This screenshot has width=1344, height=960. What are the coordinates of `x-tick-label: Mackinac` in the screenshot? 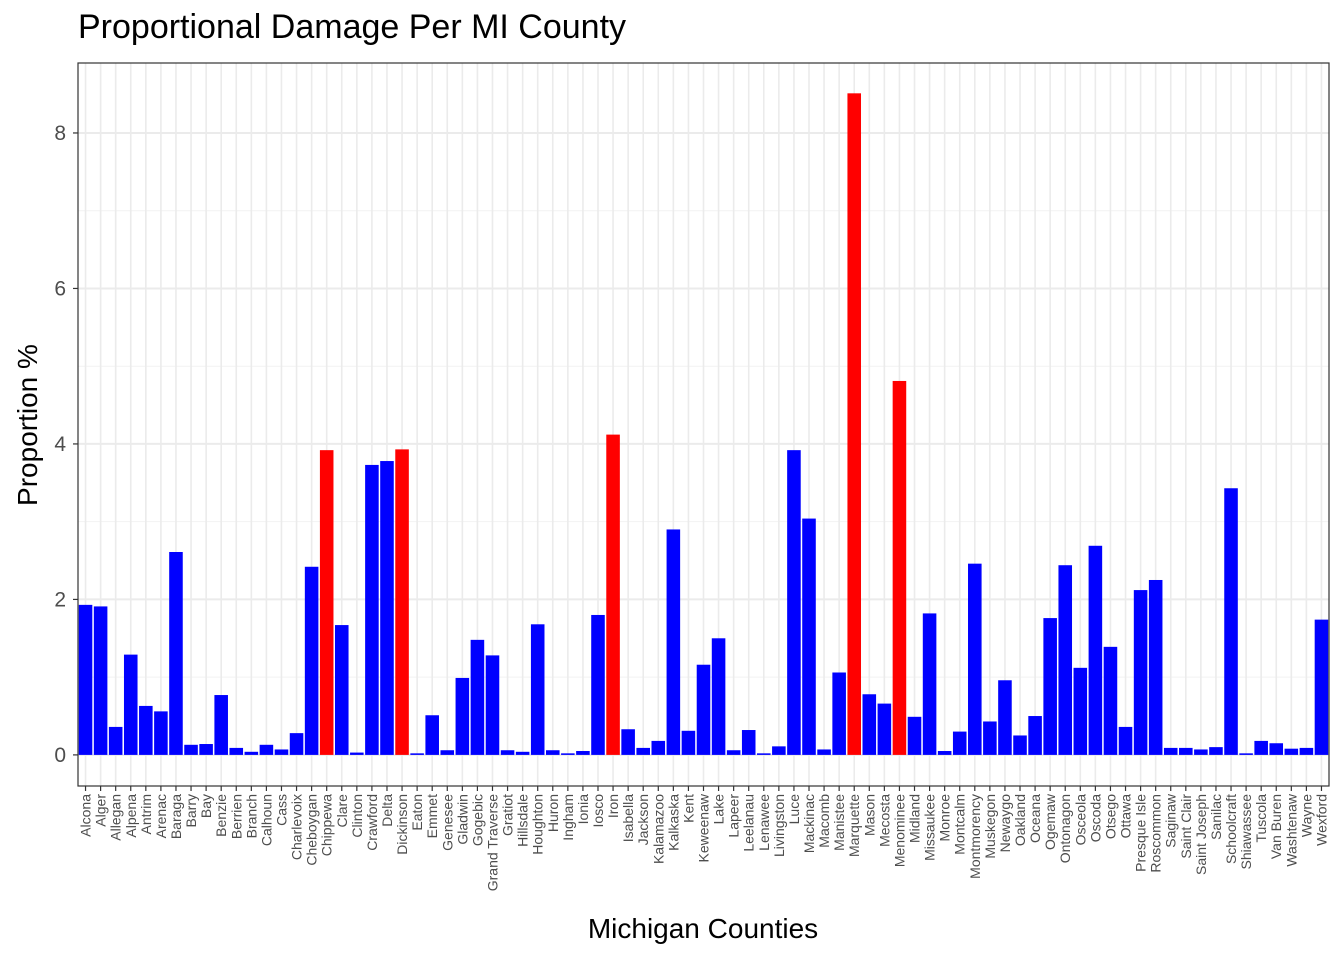 It's located at (809, 823).